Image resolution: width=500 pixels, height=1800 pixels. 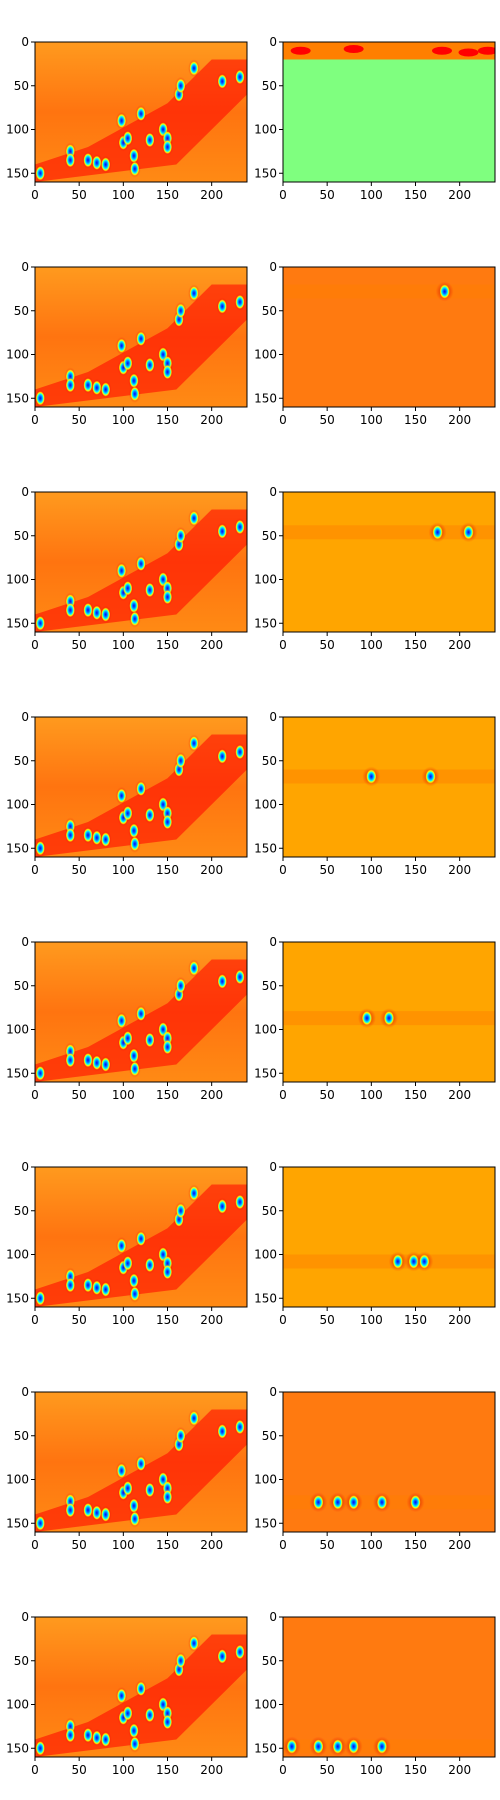 What do you see at coordinates (389, 51) in the screenshot?
I see `top-strip` at bounding box center [389, 51].